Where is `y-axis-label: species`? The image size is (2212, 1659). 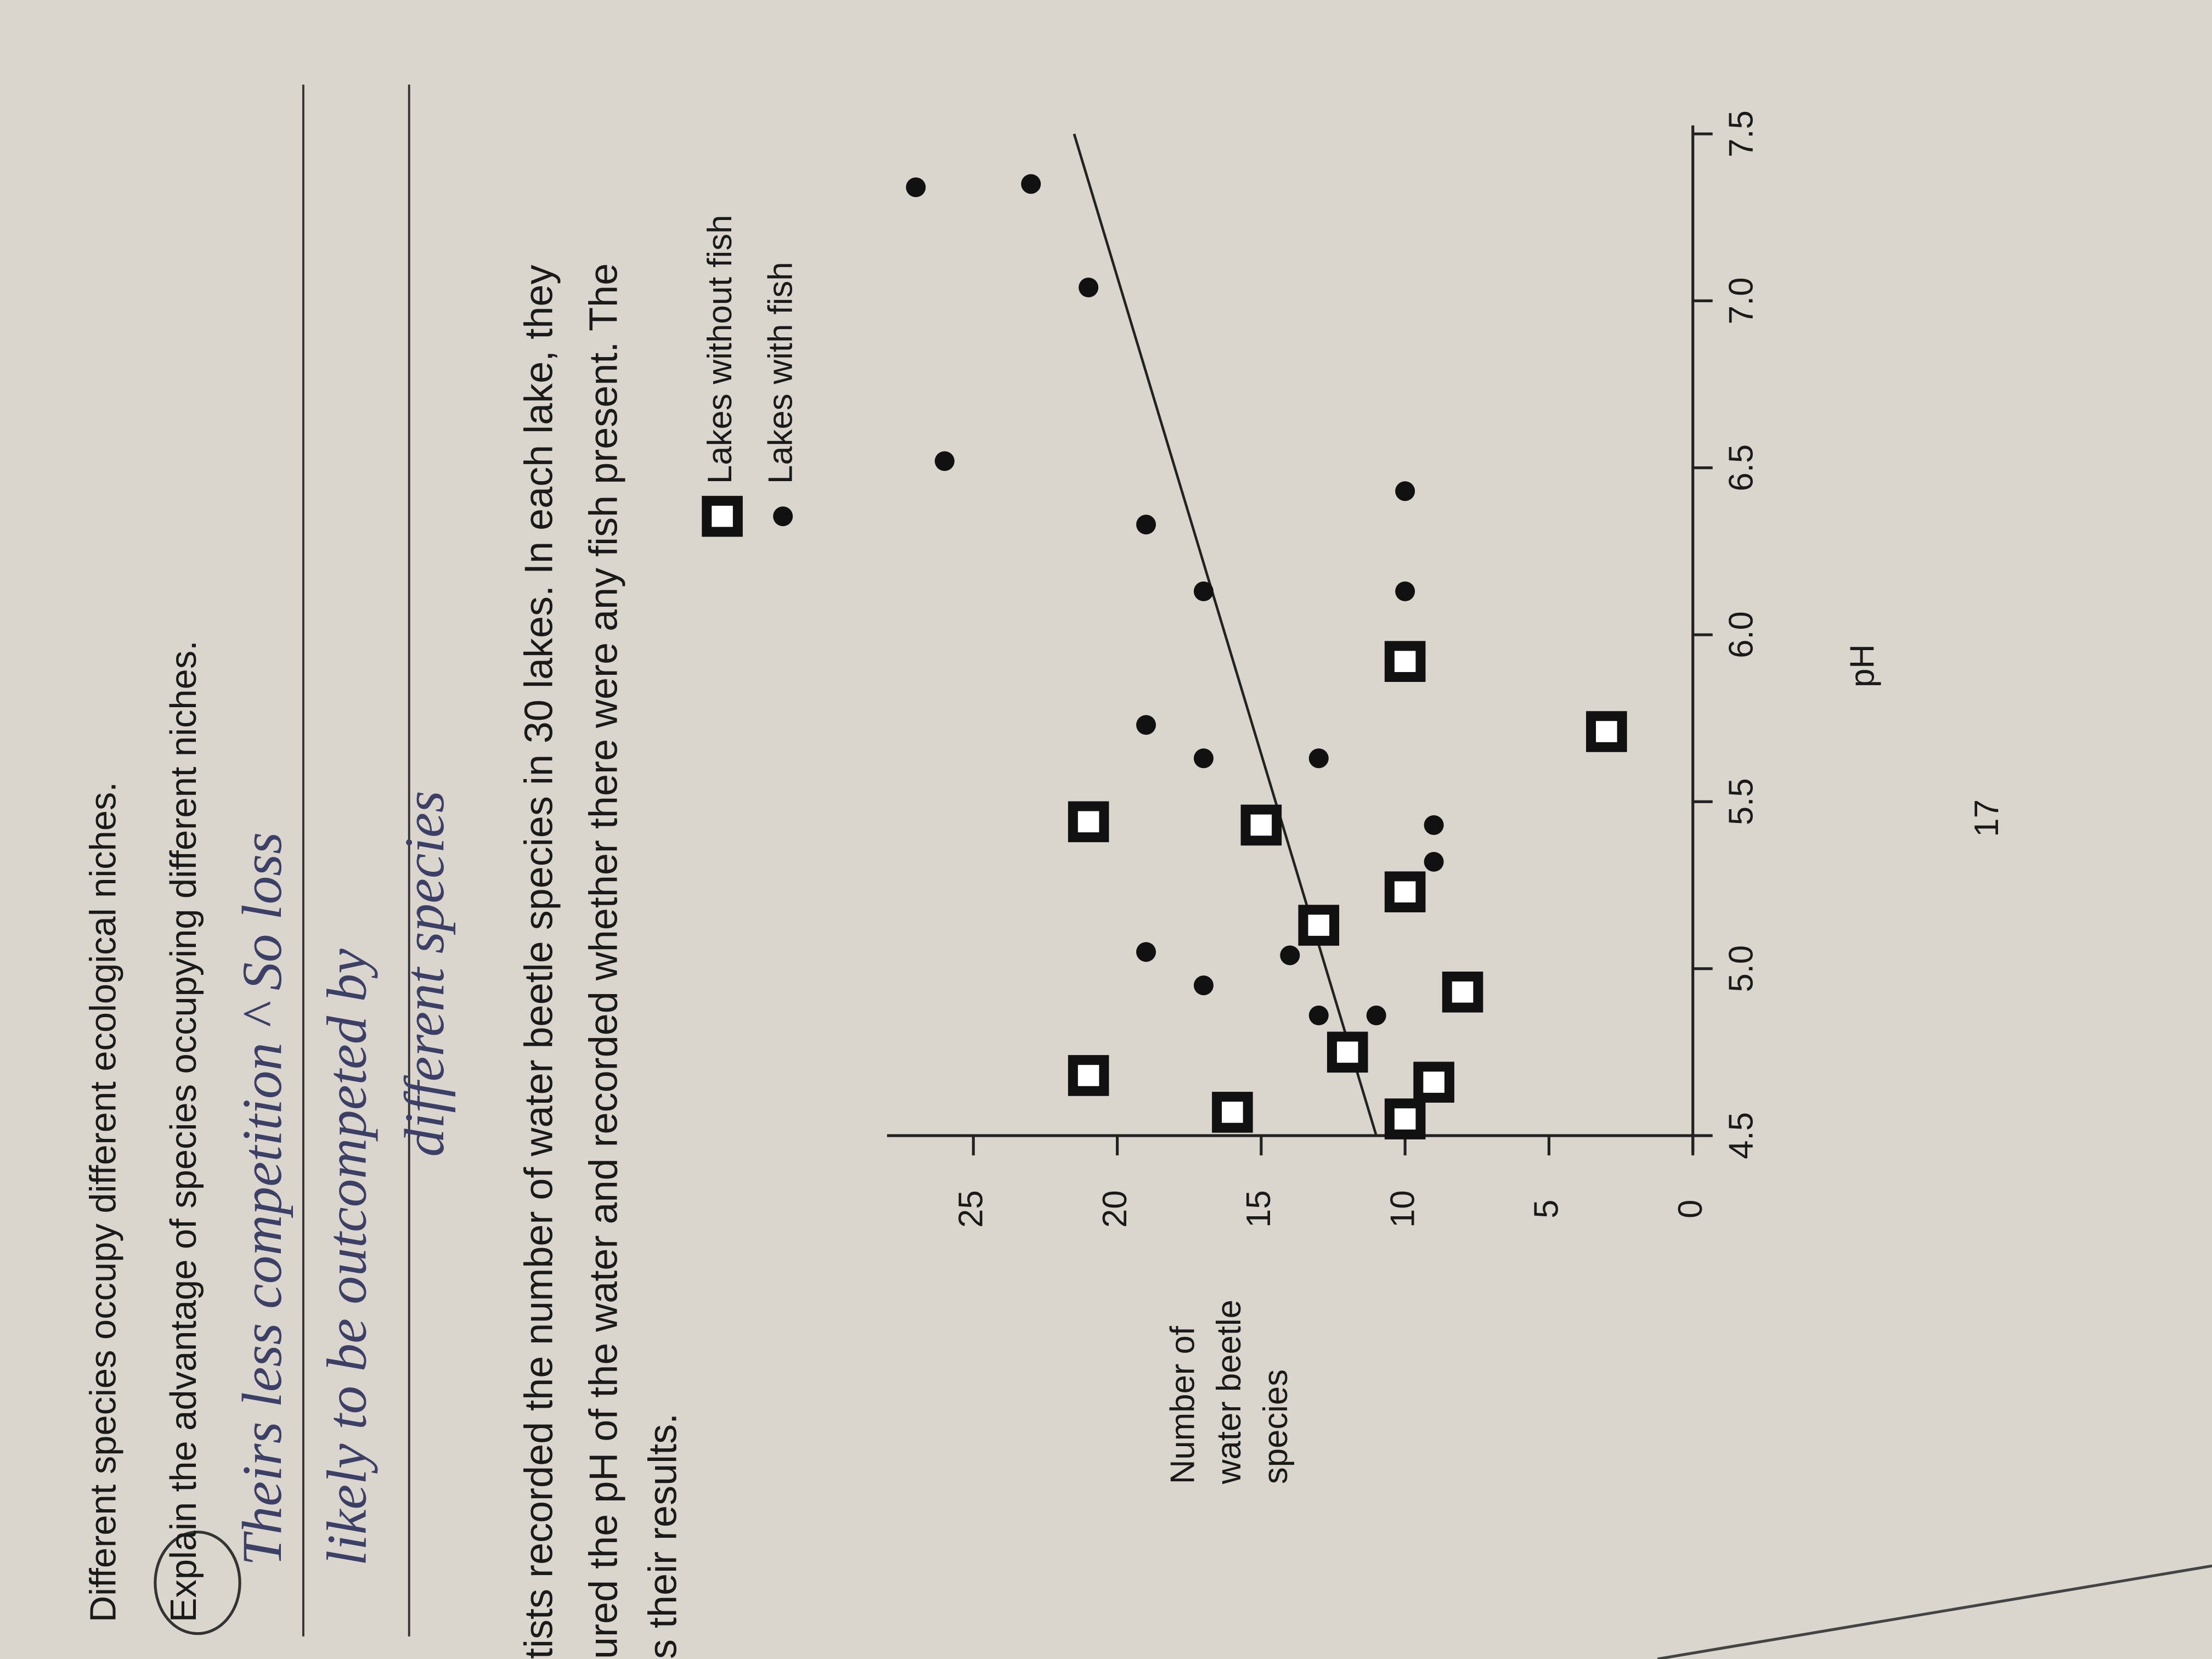
y-axis-label: species is located at coordinates (1276, 1427).